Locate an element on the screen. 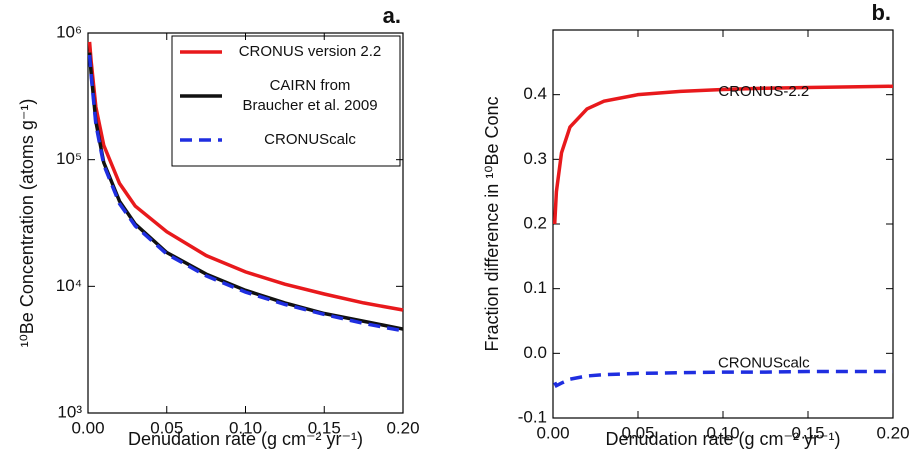  y-axis-label: ¹⁰Be Concentration (atoms g⁻¹) is located at coordinates (27, 223).